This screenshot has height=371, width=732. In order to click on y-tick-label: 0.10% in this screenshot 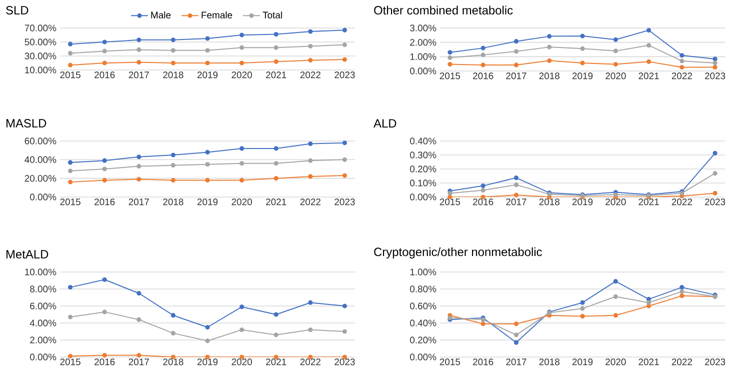, I will do `click(423, 183)`.